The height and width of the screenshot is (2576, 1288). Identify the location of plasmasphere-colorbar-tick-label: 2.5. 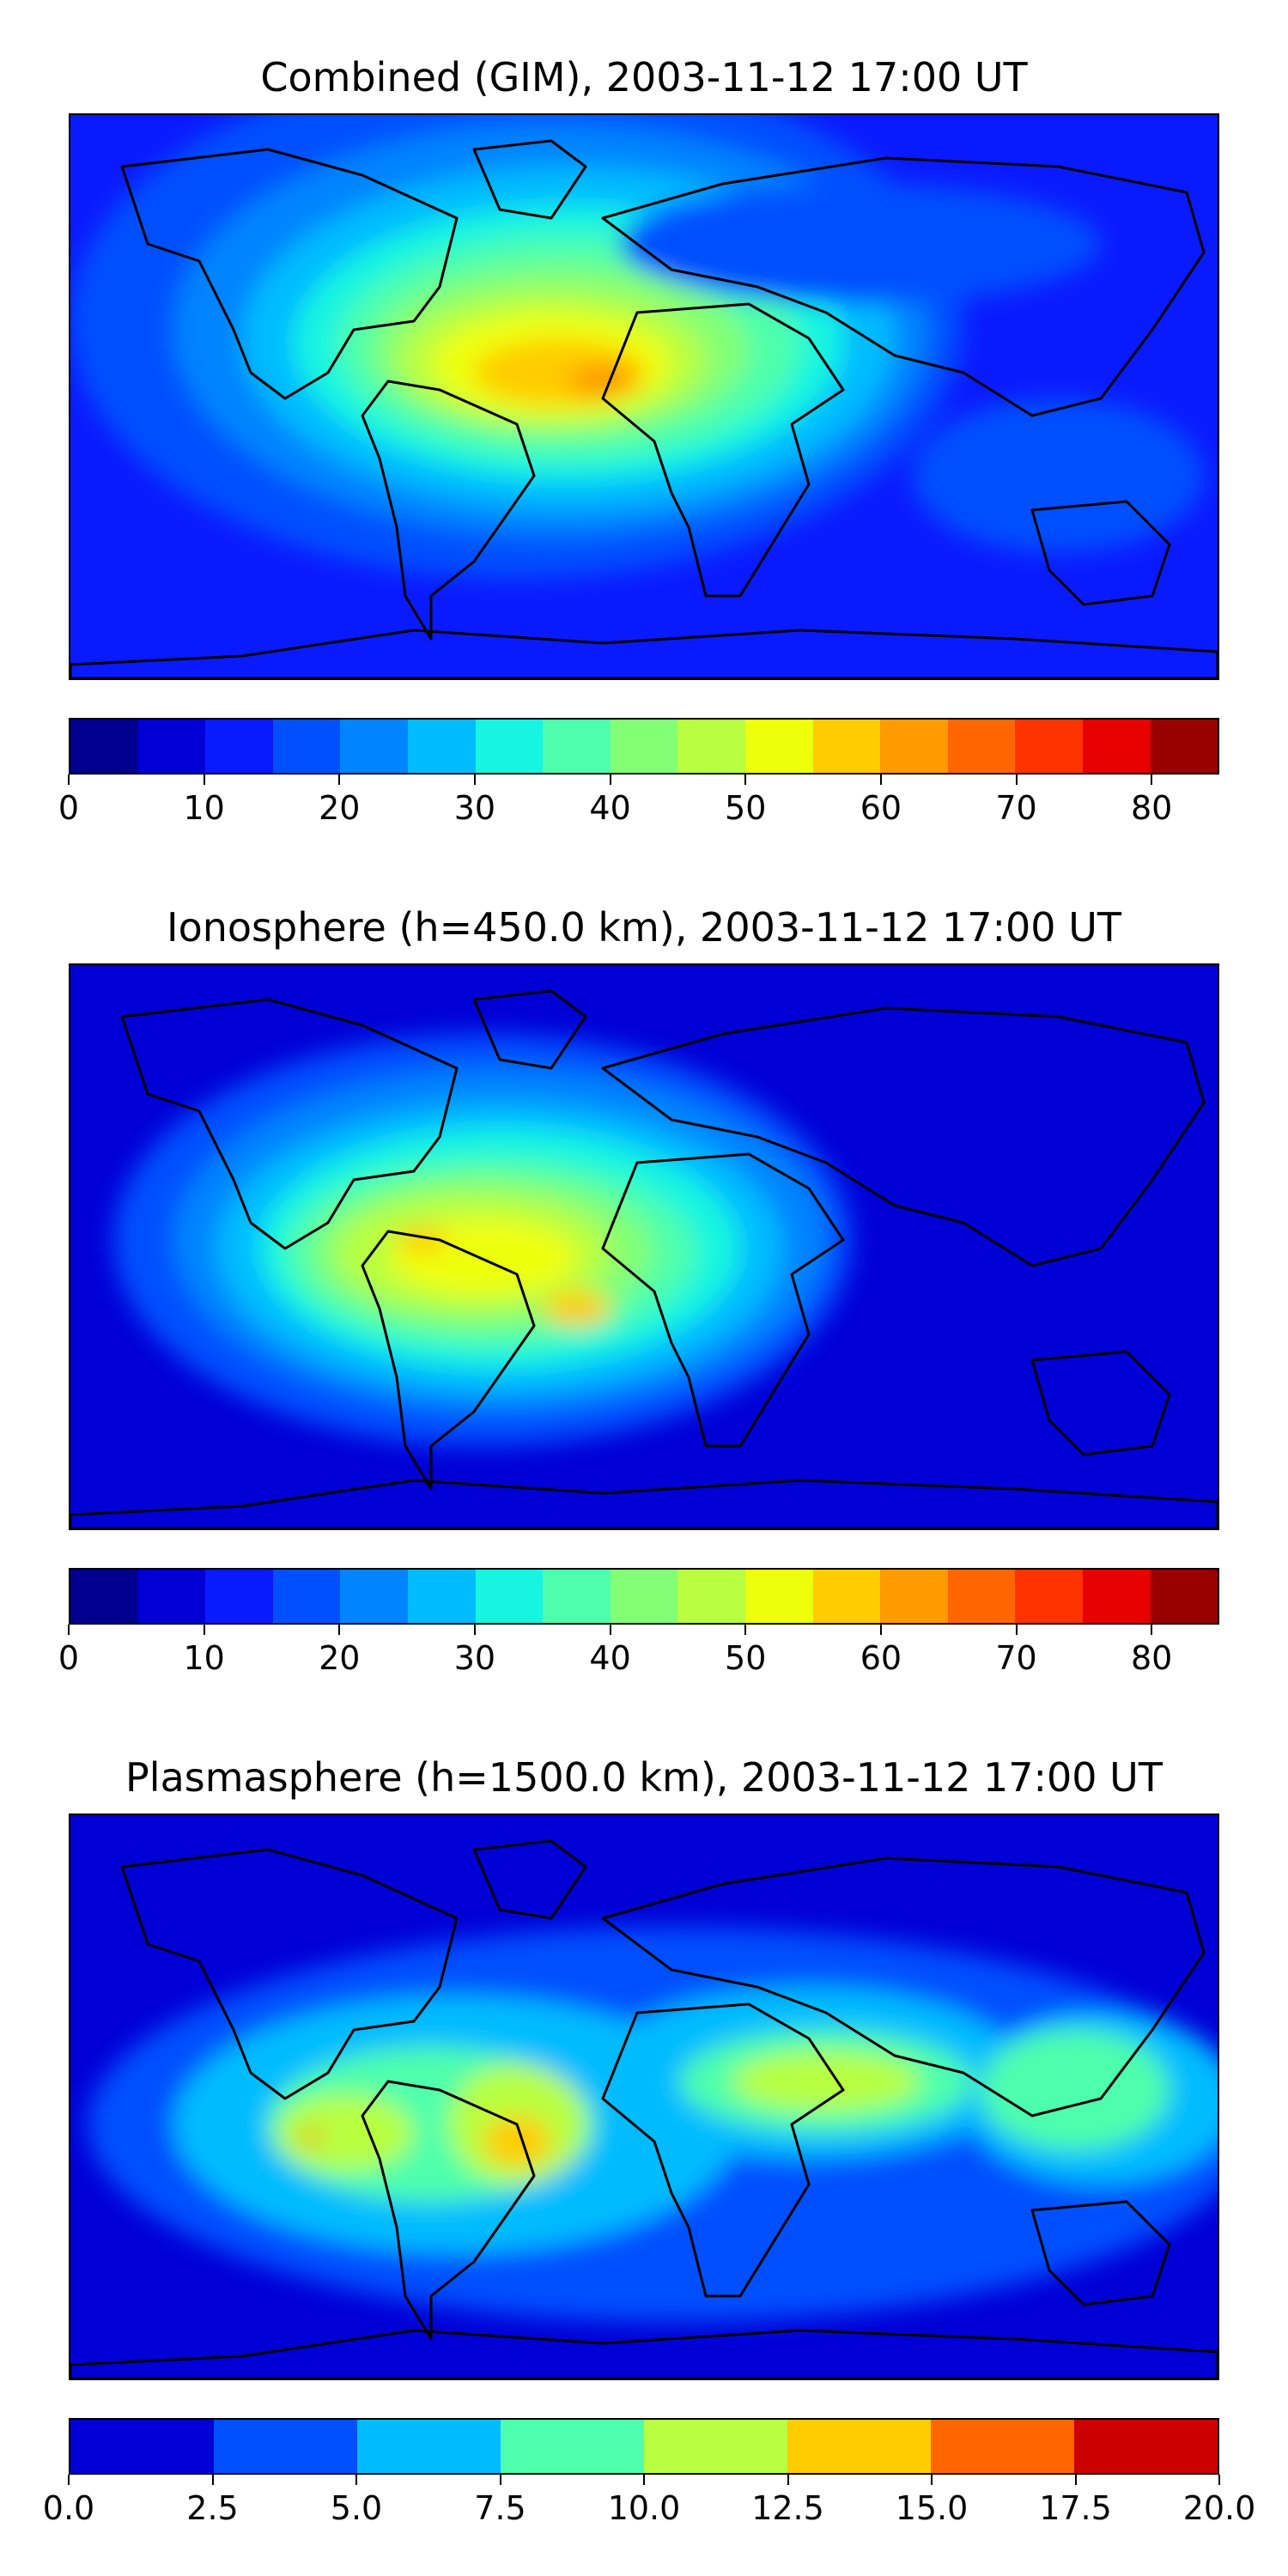
(213, 2508).